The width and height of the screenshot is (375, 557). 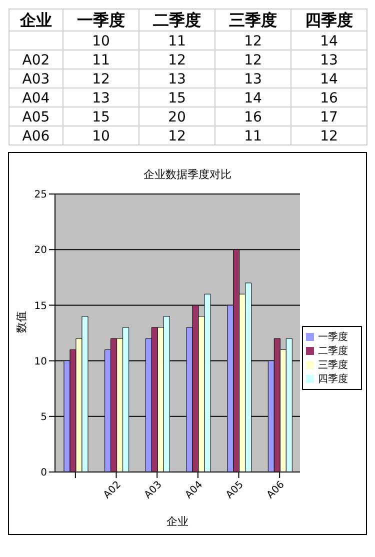 What do you see at coordinates (36, 60) in the screenshot?
I see `y-tick-label: A02` at bounding box center [36, 60].